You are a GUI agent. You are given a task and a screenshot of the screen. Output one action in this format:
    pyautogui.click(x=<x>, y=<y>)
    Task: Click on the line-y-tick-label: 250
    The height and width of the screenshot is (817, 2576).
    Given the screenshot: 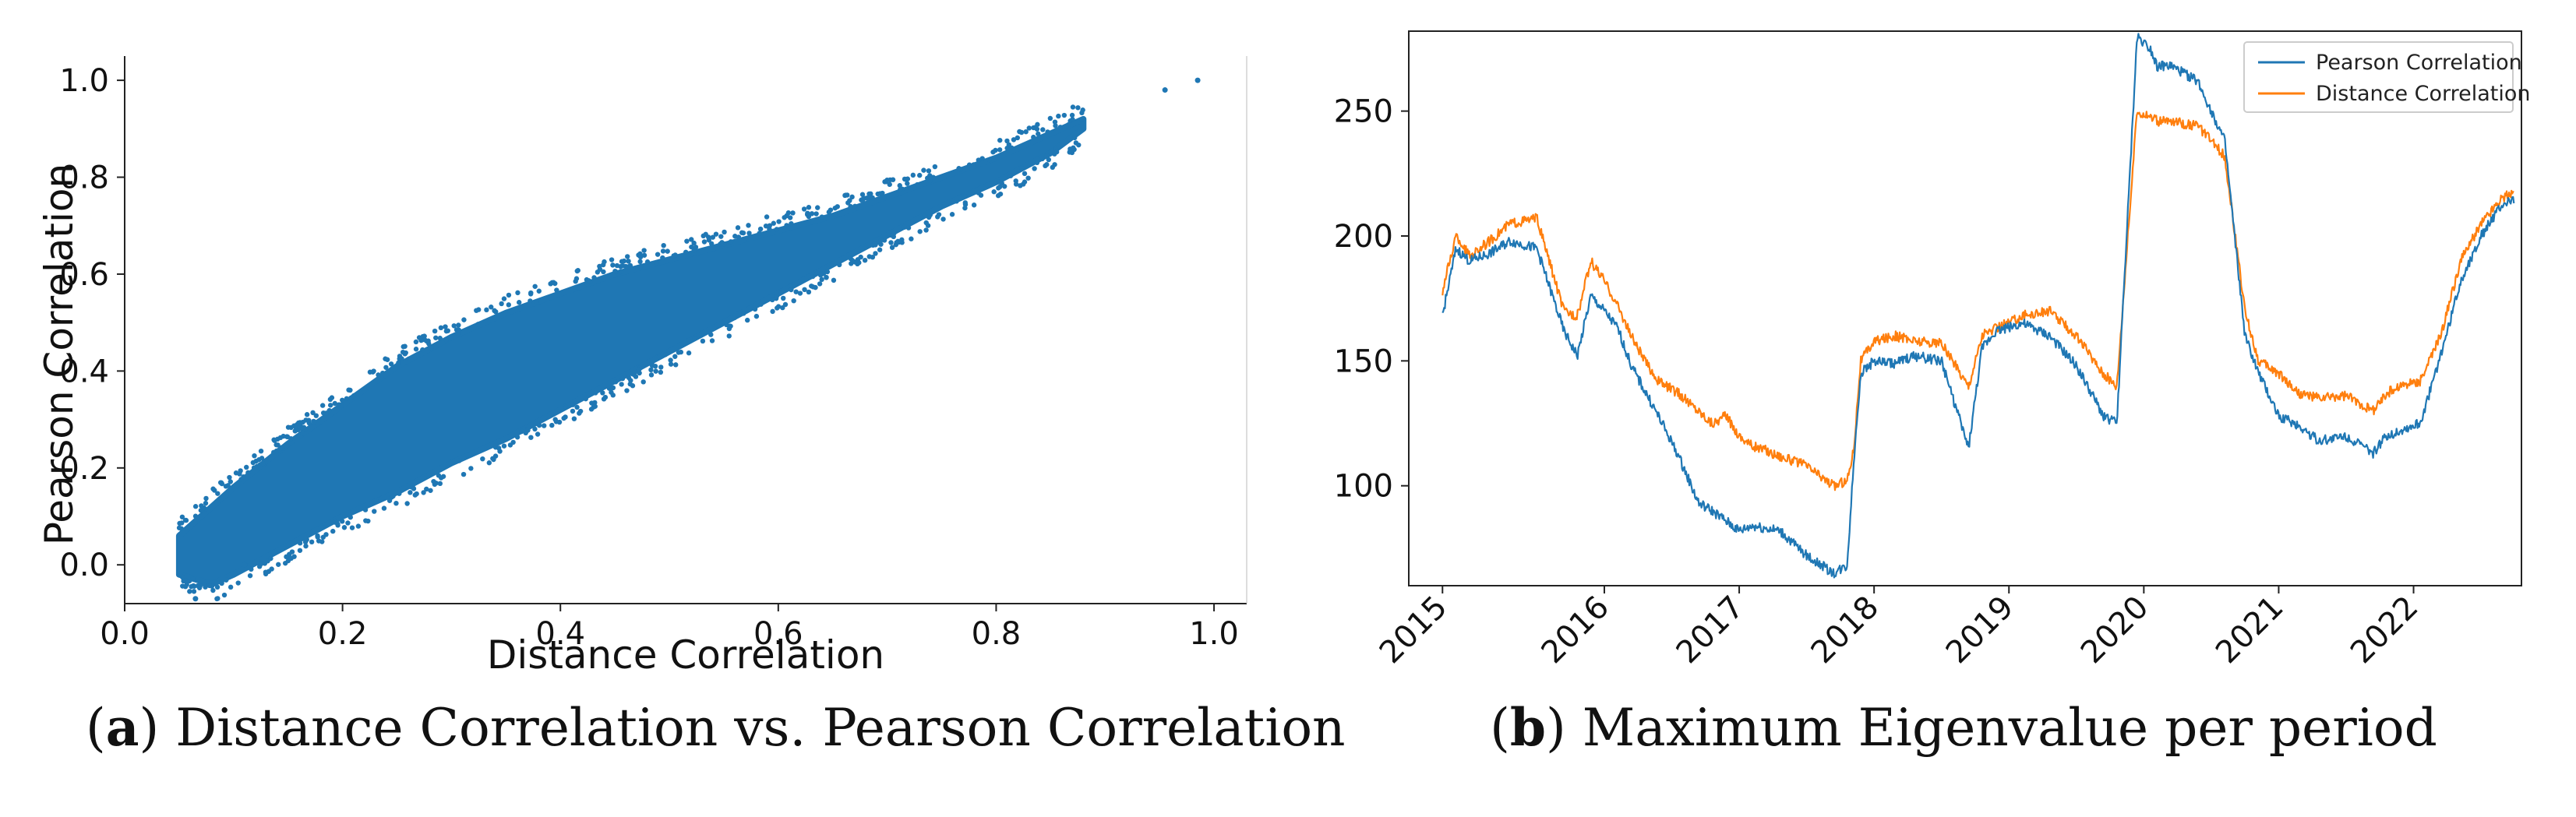 What is the action you would take?
    pyautogui.click(x=1363, y=112)
    